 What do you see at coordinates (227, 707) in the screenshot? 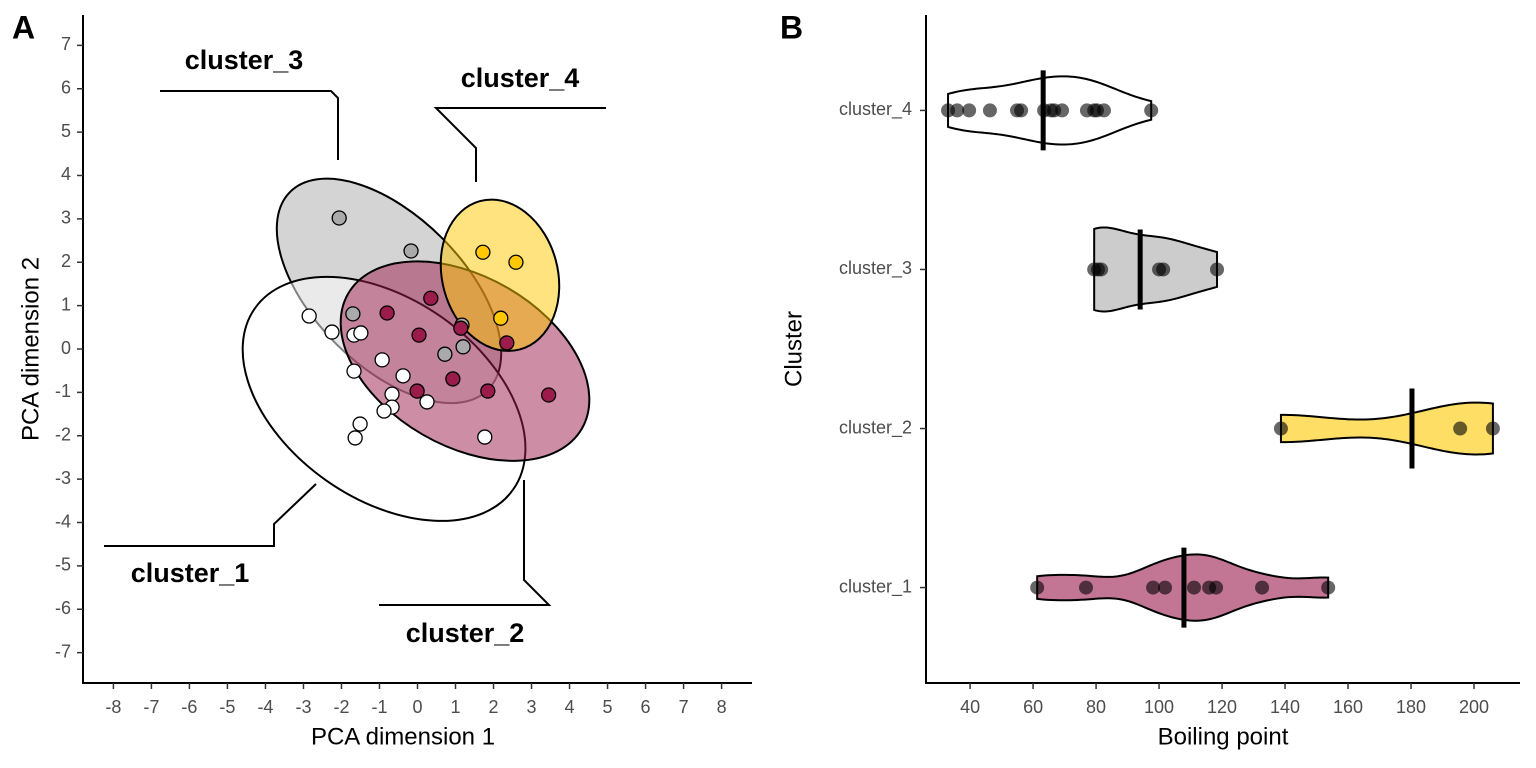
I see `x-tick-label: -5` at bounding box center [227, 707].